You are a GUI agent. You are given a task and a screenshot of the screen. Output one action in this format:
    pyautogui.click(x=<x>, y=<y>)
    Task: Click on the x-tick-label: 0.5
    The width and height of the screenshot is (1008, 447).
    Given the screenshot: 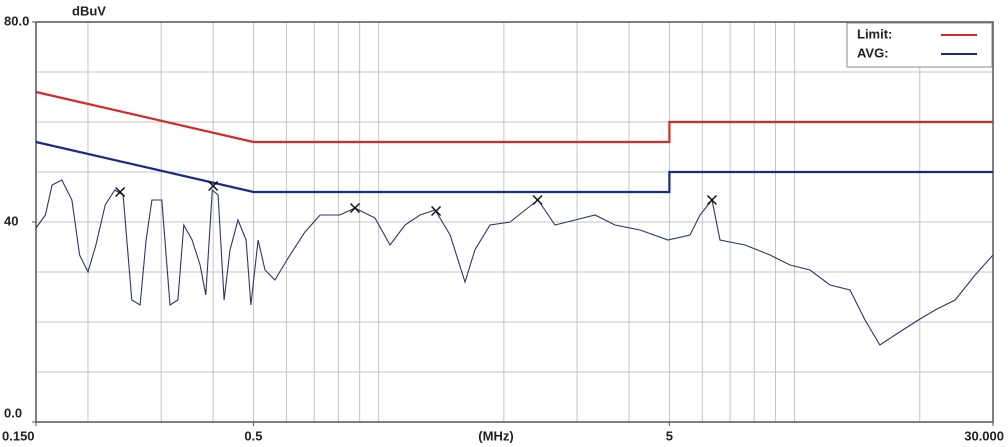 What is the action you would take?
    pyautogui.click(x=253, y=435)
    